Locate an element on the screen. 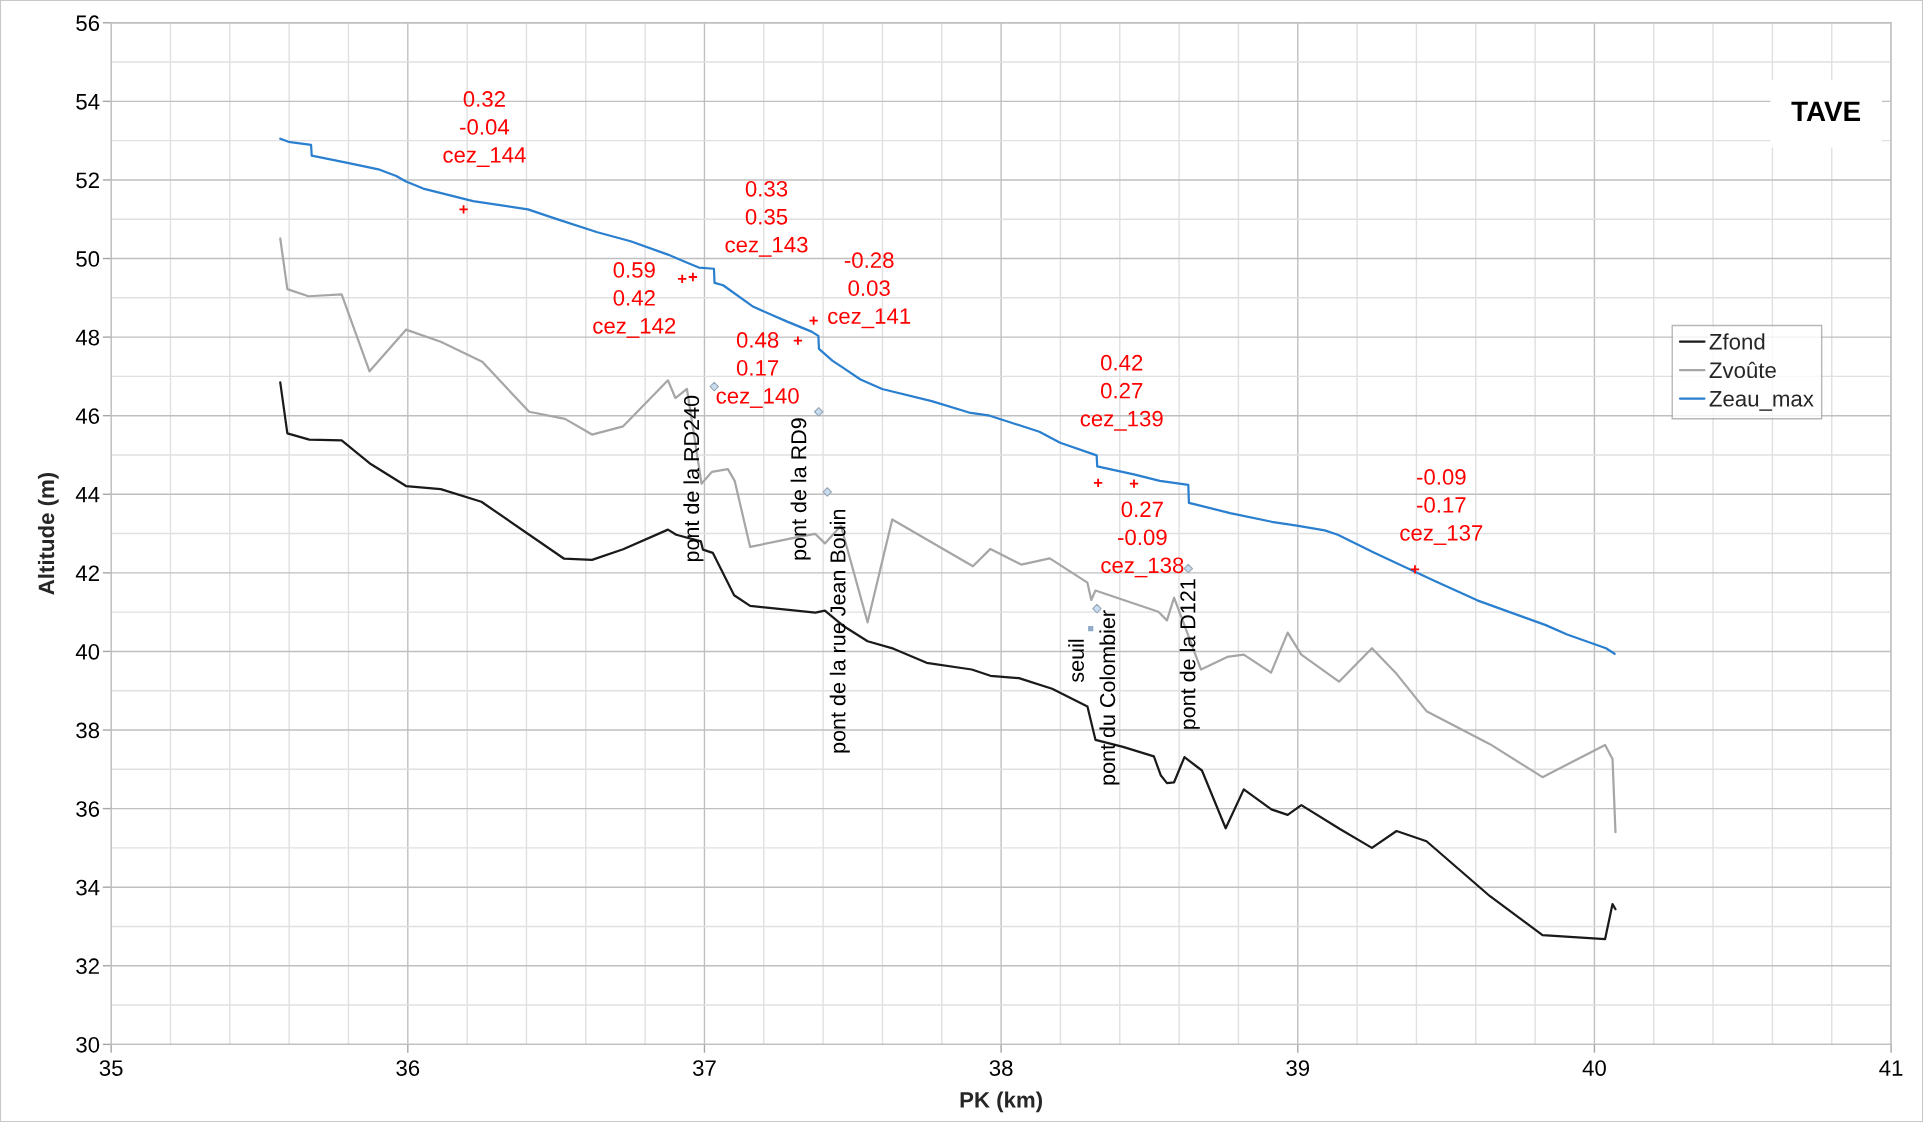  y-tick-label: 30 is located at coordinates (88, 1044).